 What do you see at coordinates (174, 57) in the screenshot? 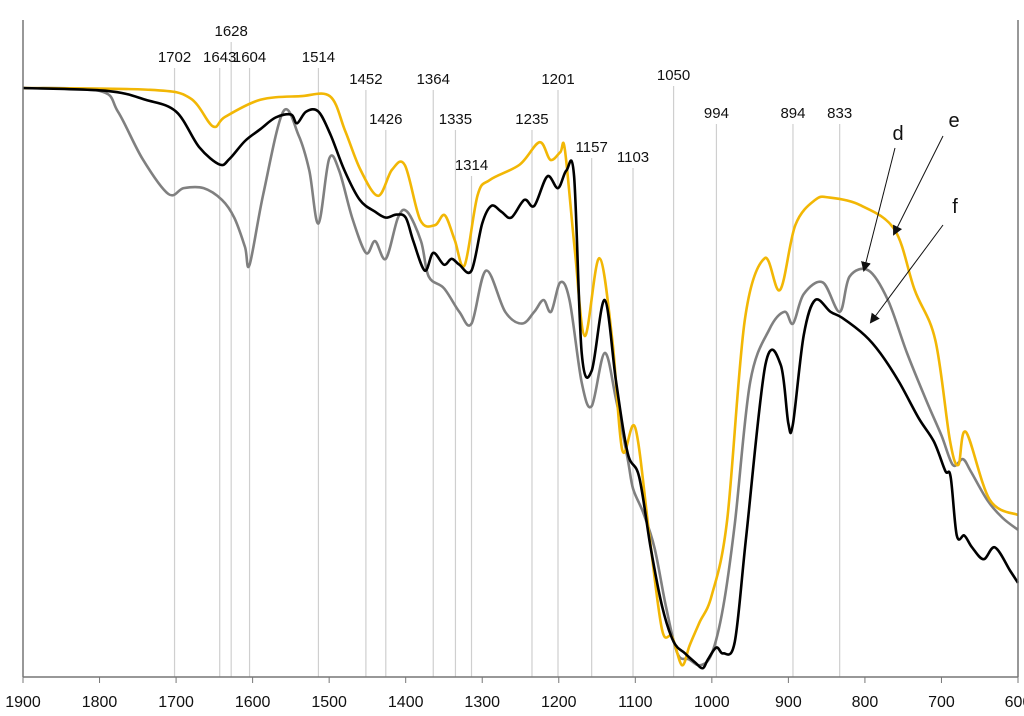
I see `peak-label-1702: 1702` at bounding box center [174, 57].